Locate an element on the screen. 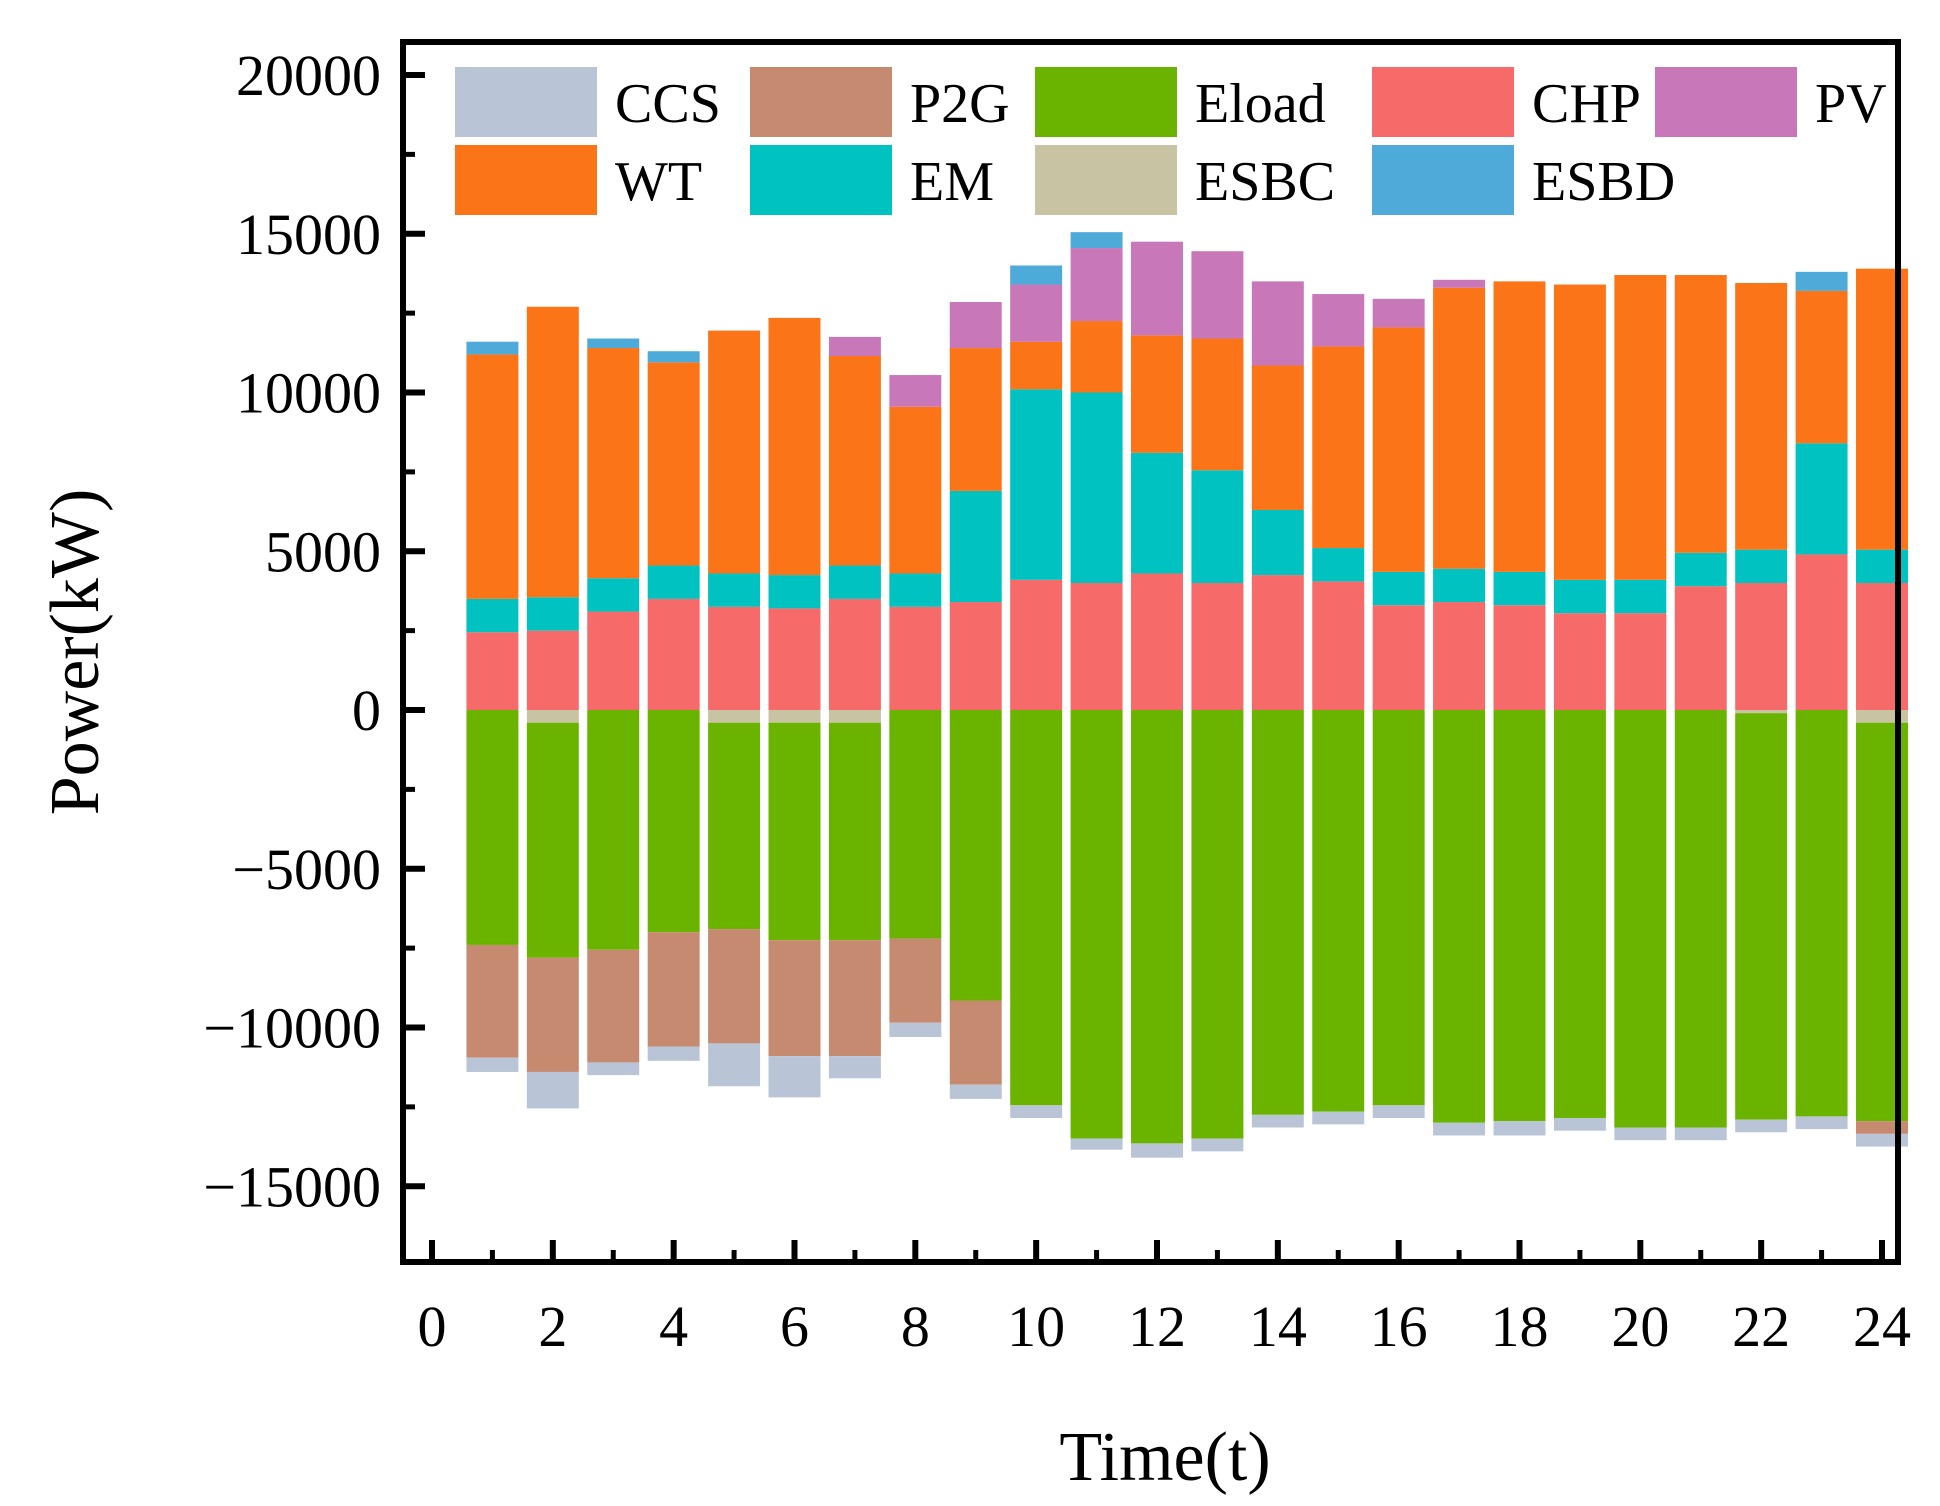  legend-label-wt: WT is located at coordinates (658, 182).